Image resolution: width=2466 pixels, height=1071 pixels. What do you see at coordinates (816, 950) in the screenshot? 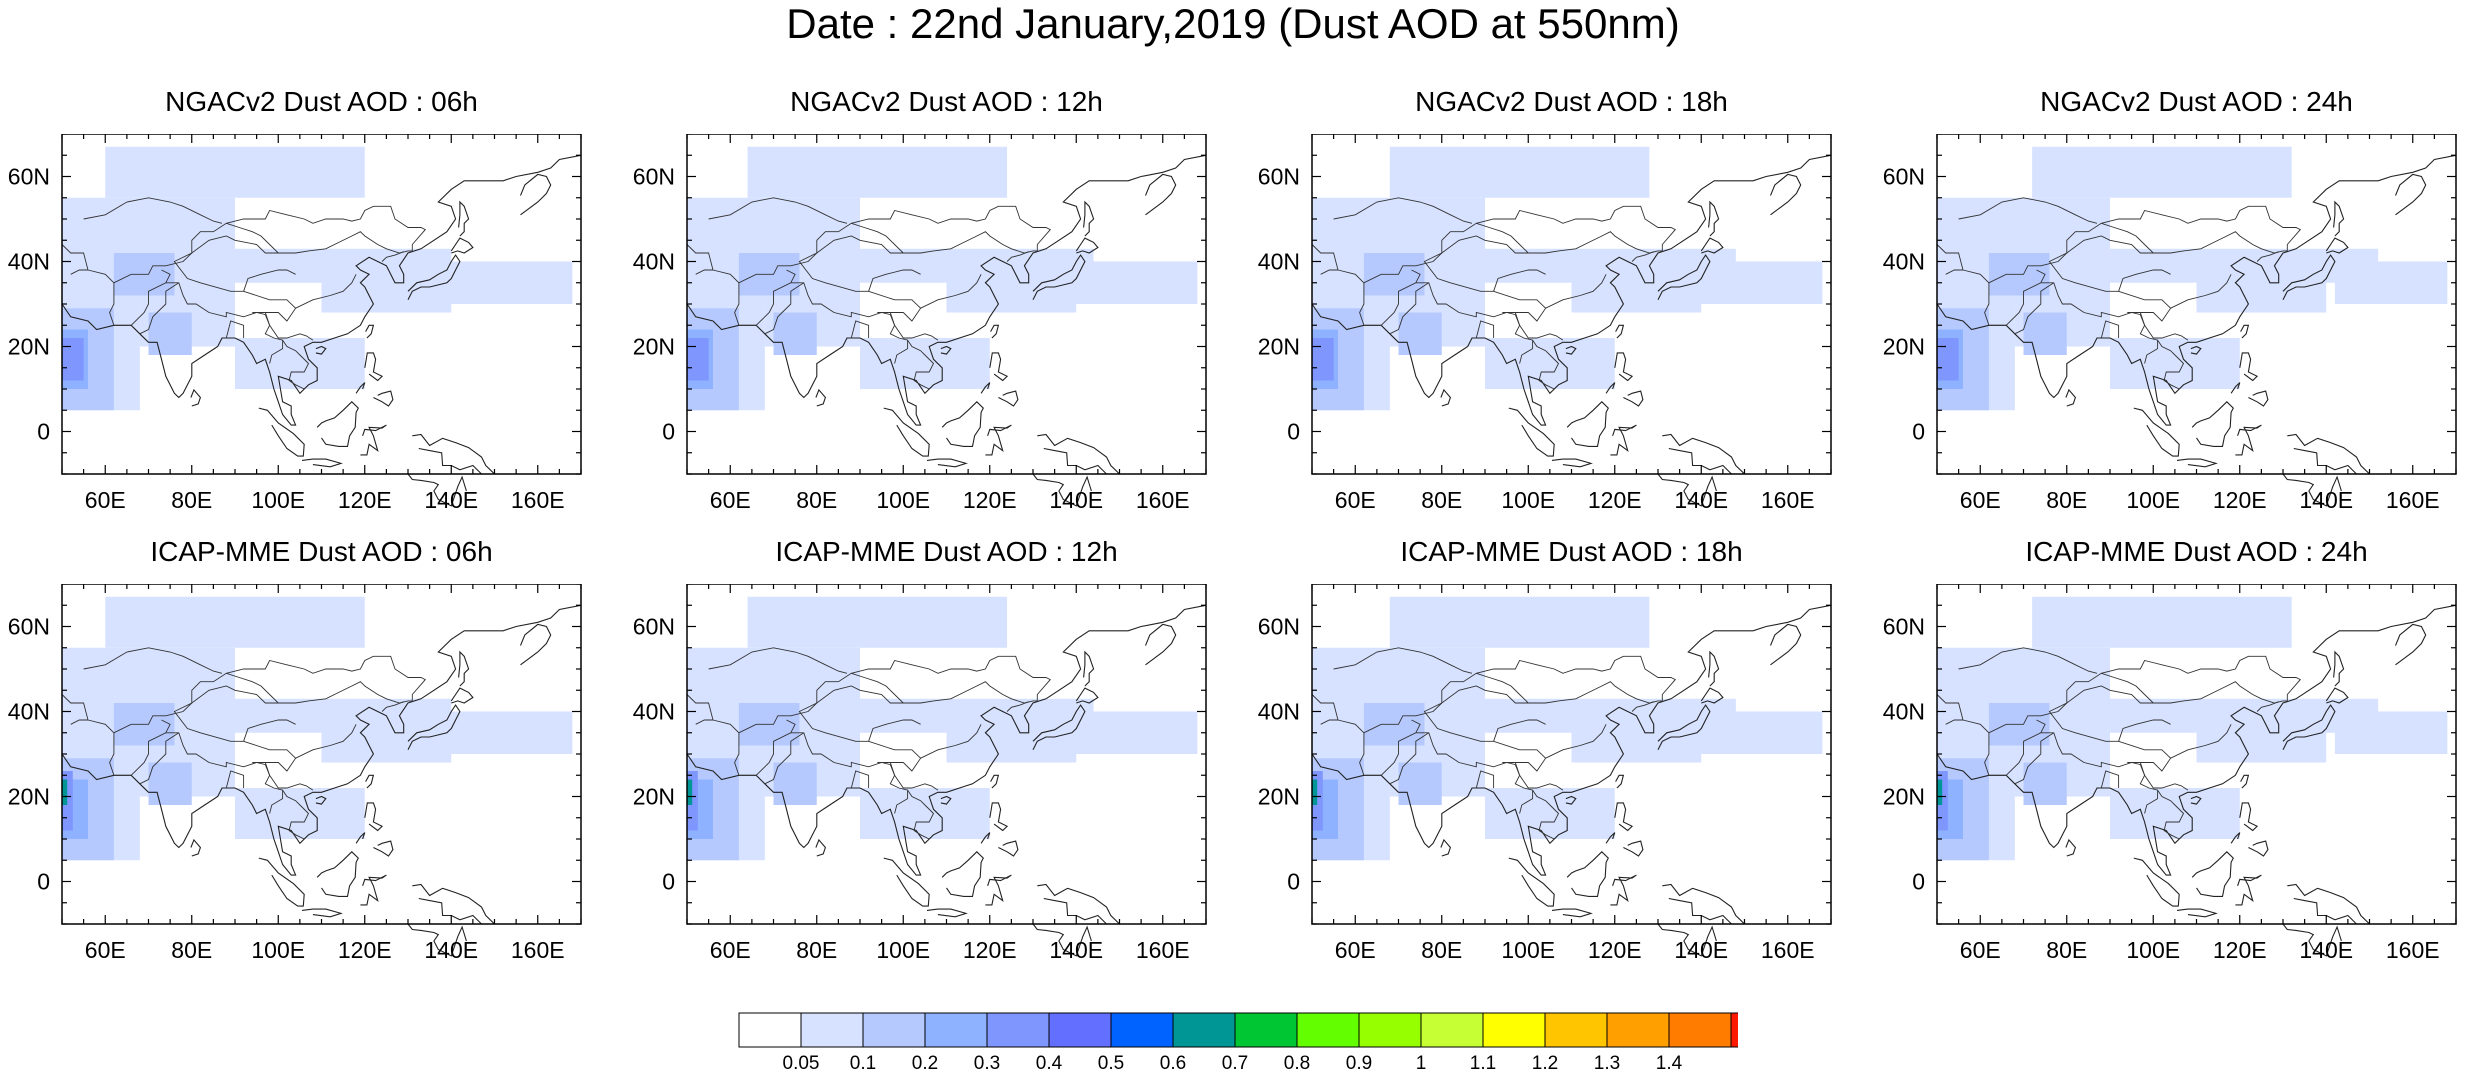
I see `lon-tick-label: 80E` at bounding box center [816, 950].